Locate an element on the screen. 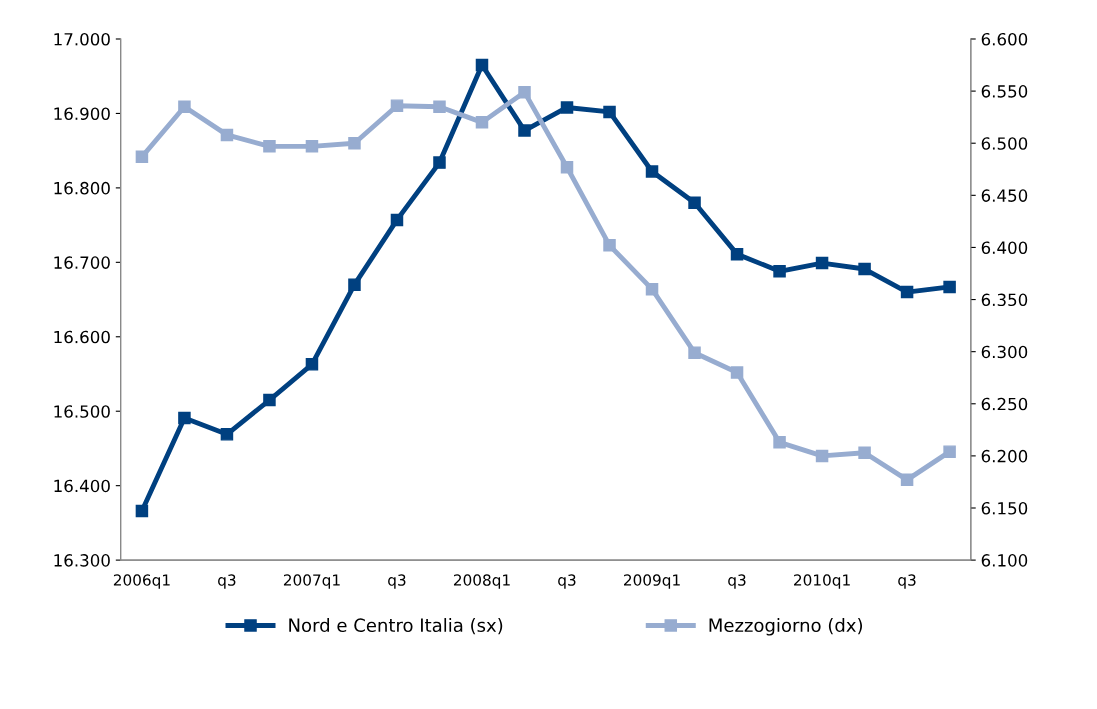  y-tick-label: 16.900 is located at coordinates (82, 114).